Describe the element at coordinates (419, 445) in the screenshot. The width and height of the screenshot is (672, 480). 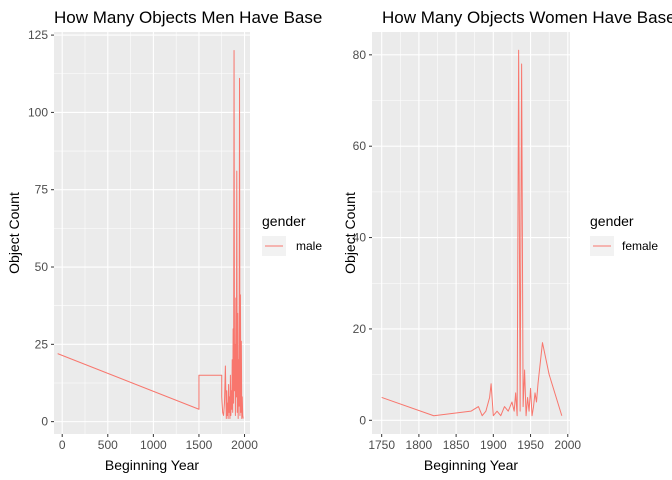
I see `x-tick-label: 1800` at that location.